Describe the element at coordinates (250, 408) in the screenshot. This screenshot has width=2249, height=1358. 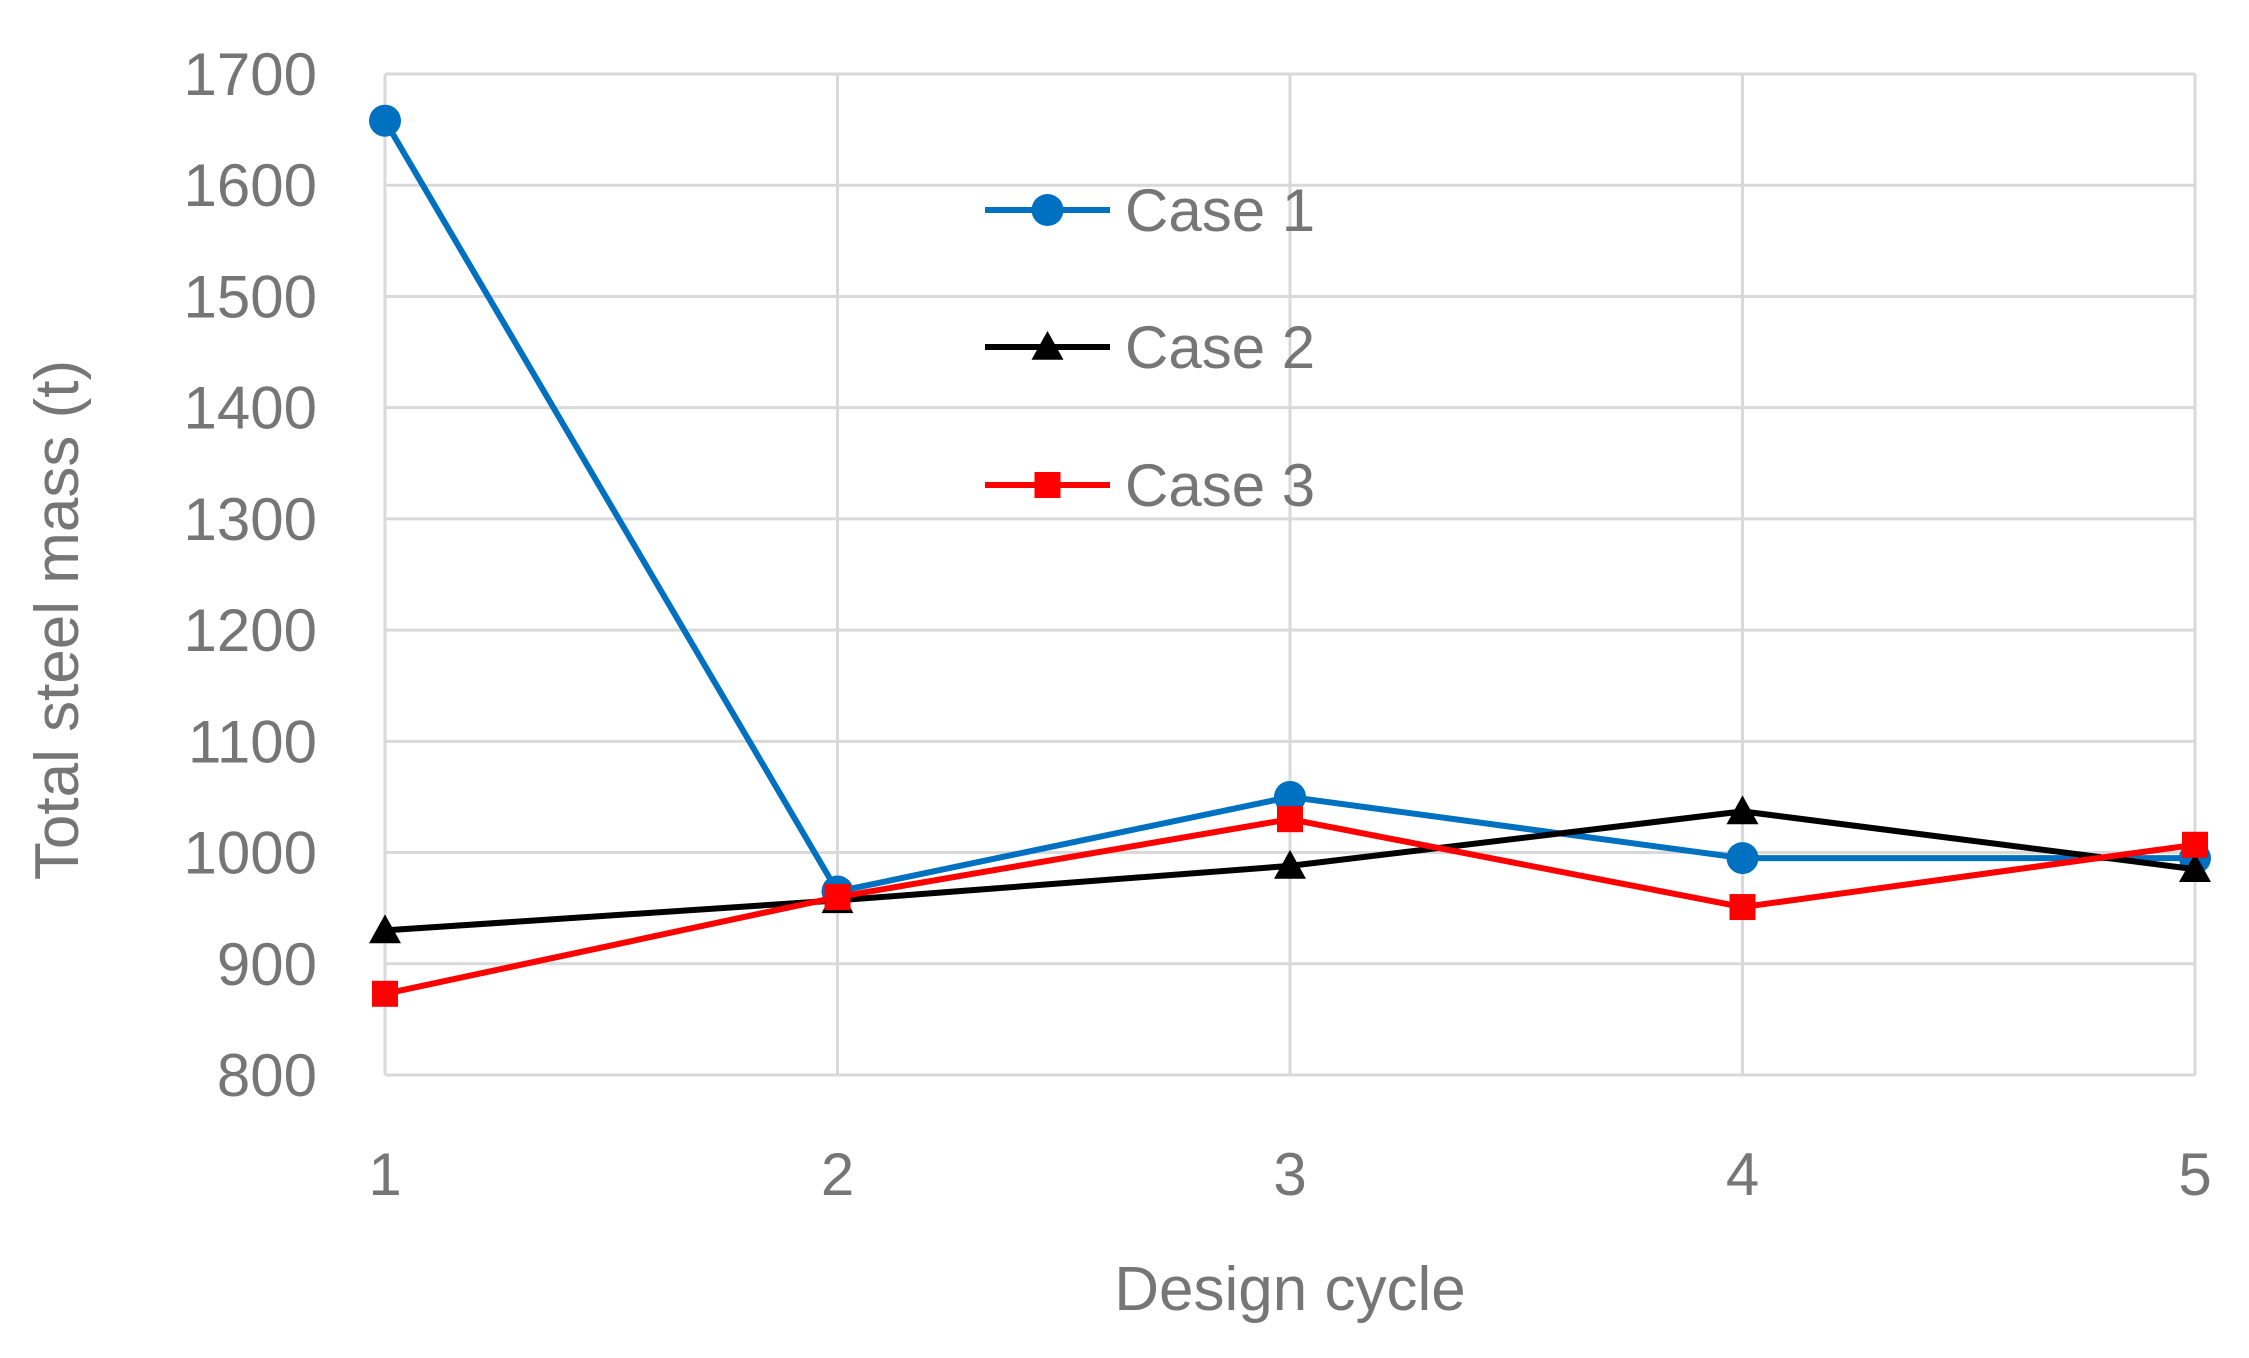
I see `y-tick-label: 1400` at that location.